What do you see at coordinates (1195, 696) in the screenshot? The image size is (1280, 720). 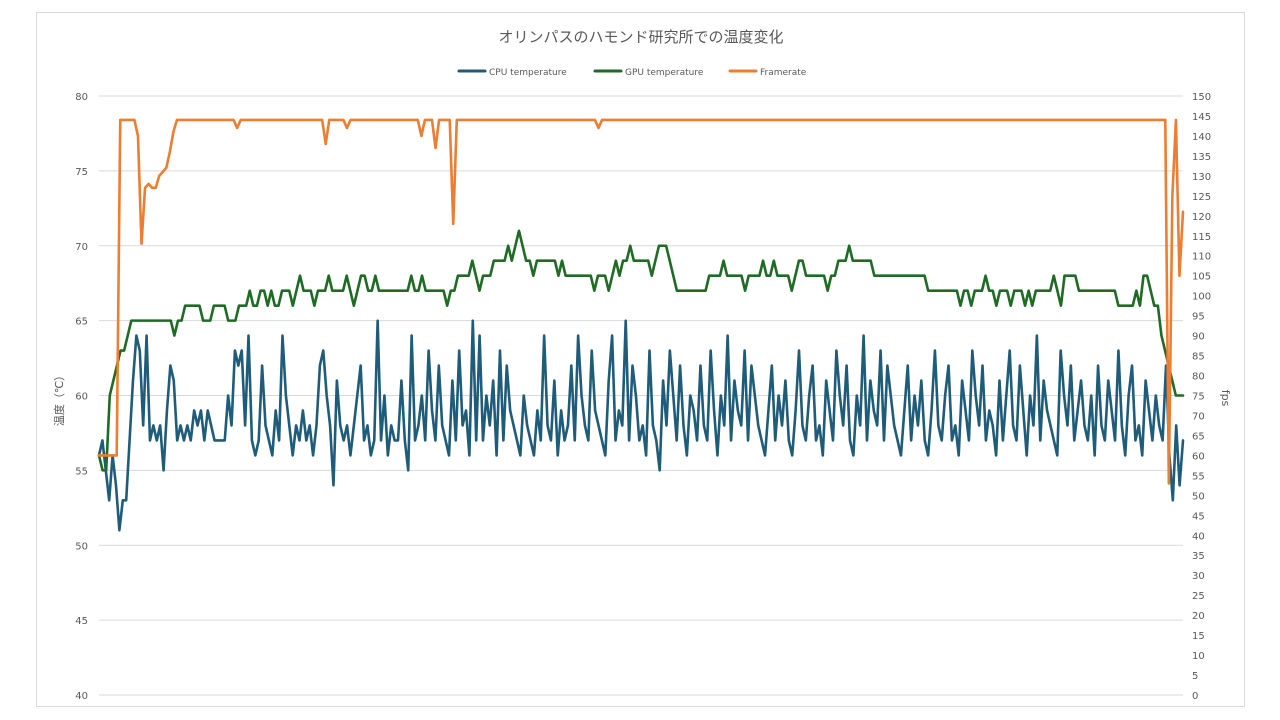 I see `y-tick-label-right: 0` at bounding box center [1195, 696].